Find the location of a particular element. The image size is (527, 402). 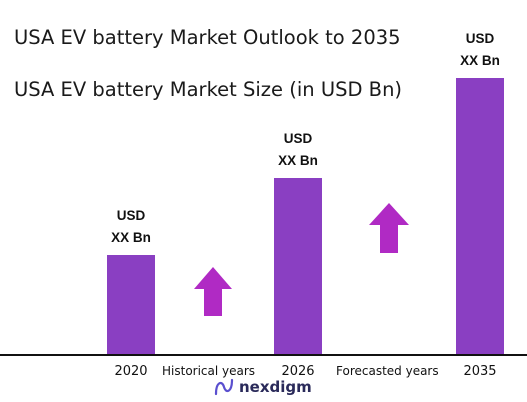

annotation-forecasted-years: Forecasted years is located at coordinates (387, 371).